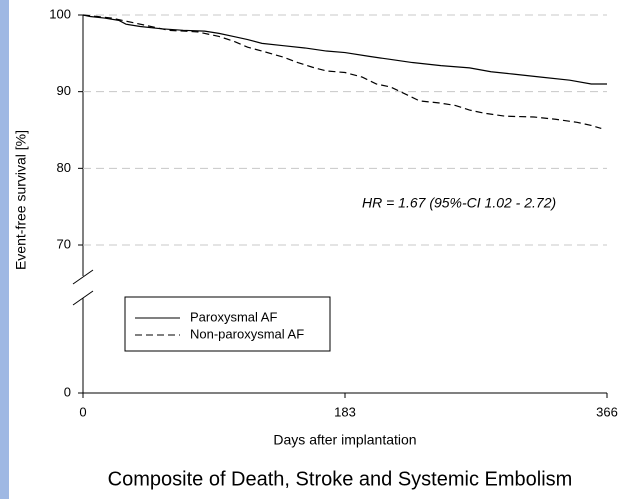 This screenshot has height=499, width=625. I want to click on annotation: HR = 1.67 (95%-CI 1.02 - 2.72), so click(459, 203).